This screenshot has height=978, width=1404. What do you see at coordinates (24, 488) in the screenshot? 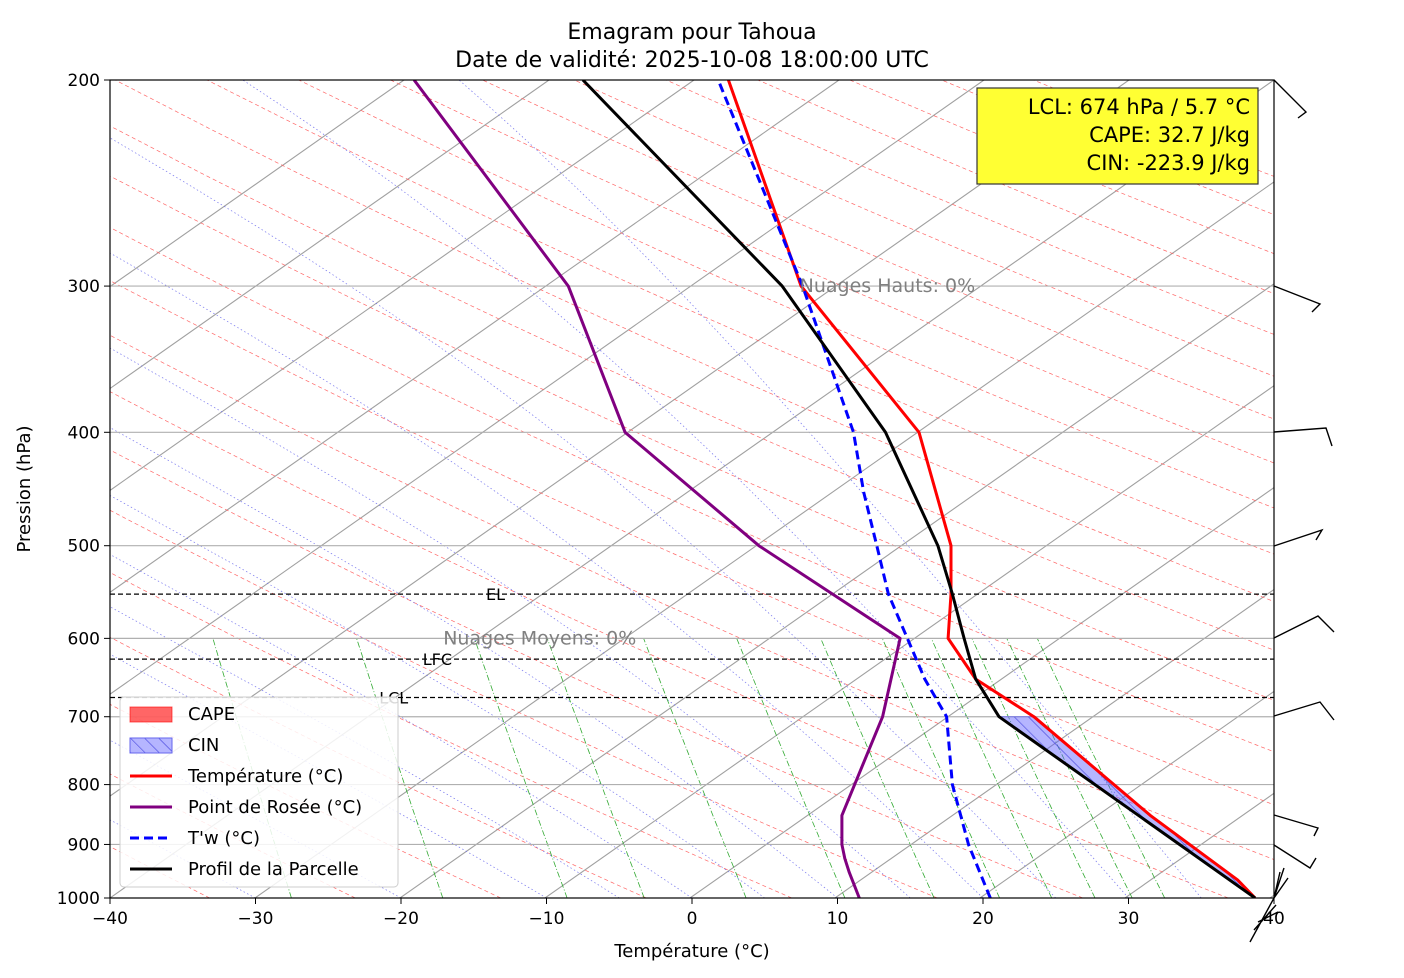
I see `y-axis-label: Pression (hPa)` at bounding box center [24, 488].